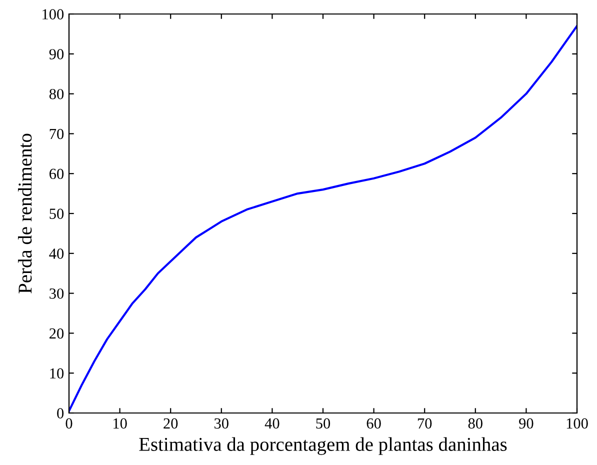 Image resolution: width=597 pixels, height=465 pixels. I want to click on x-tick-label: 90, so click(526, 423).